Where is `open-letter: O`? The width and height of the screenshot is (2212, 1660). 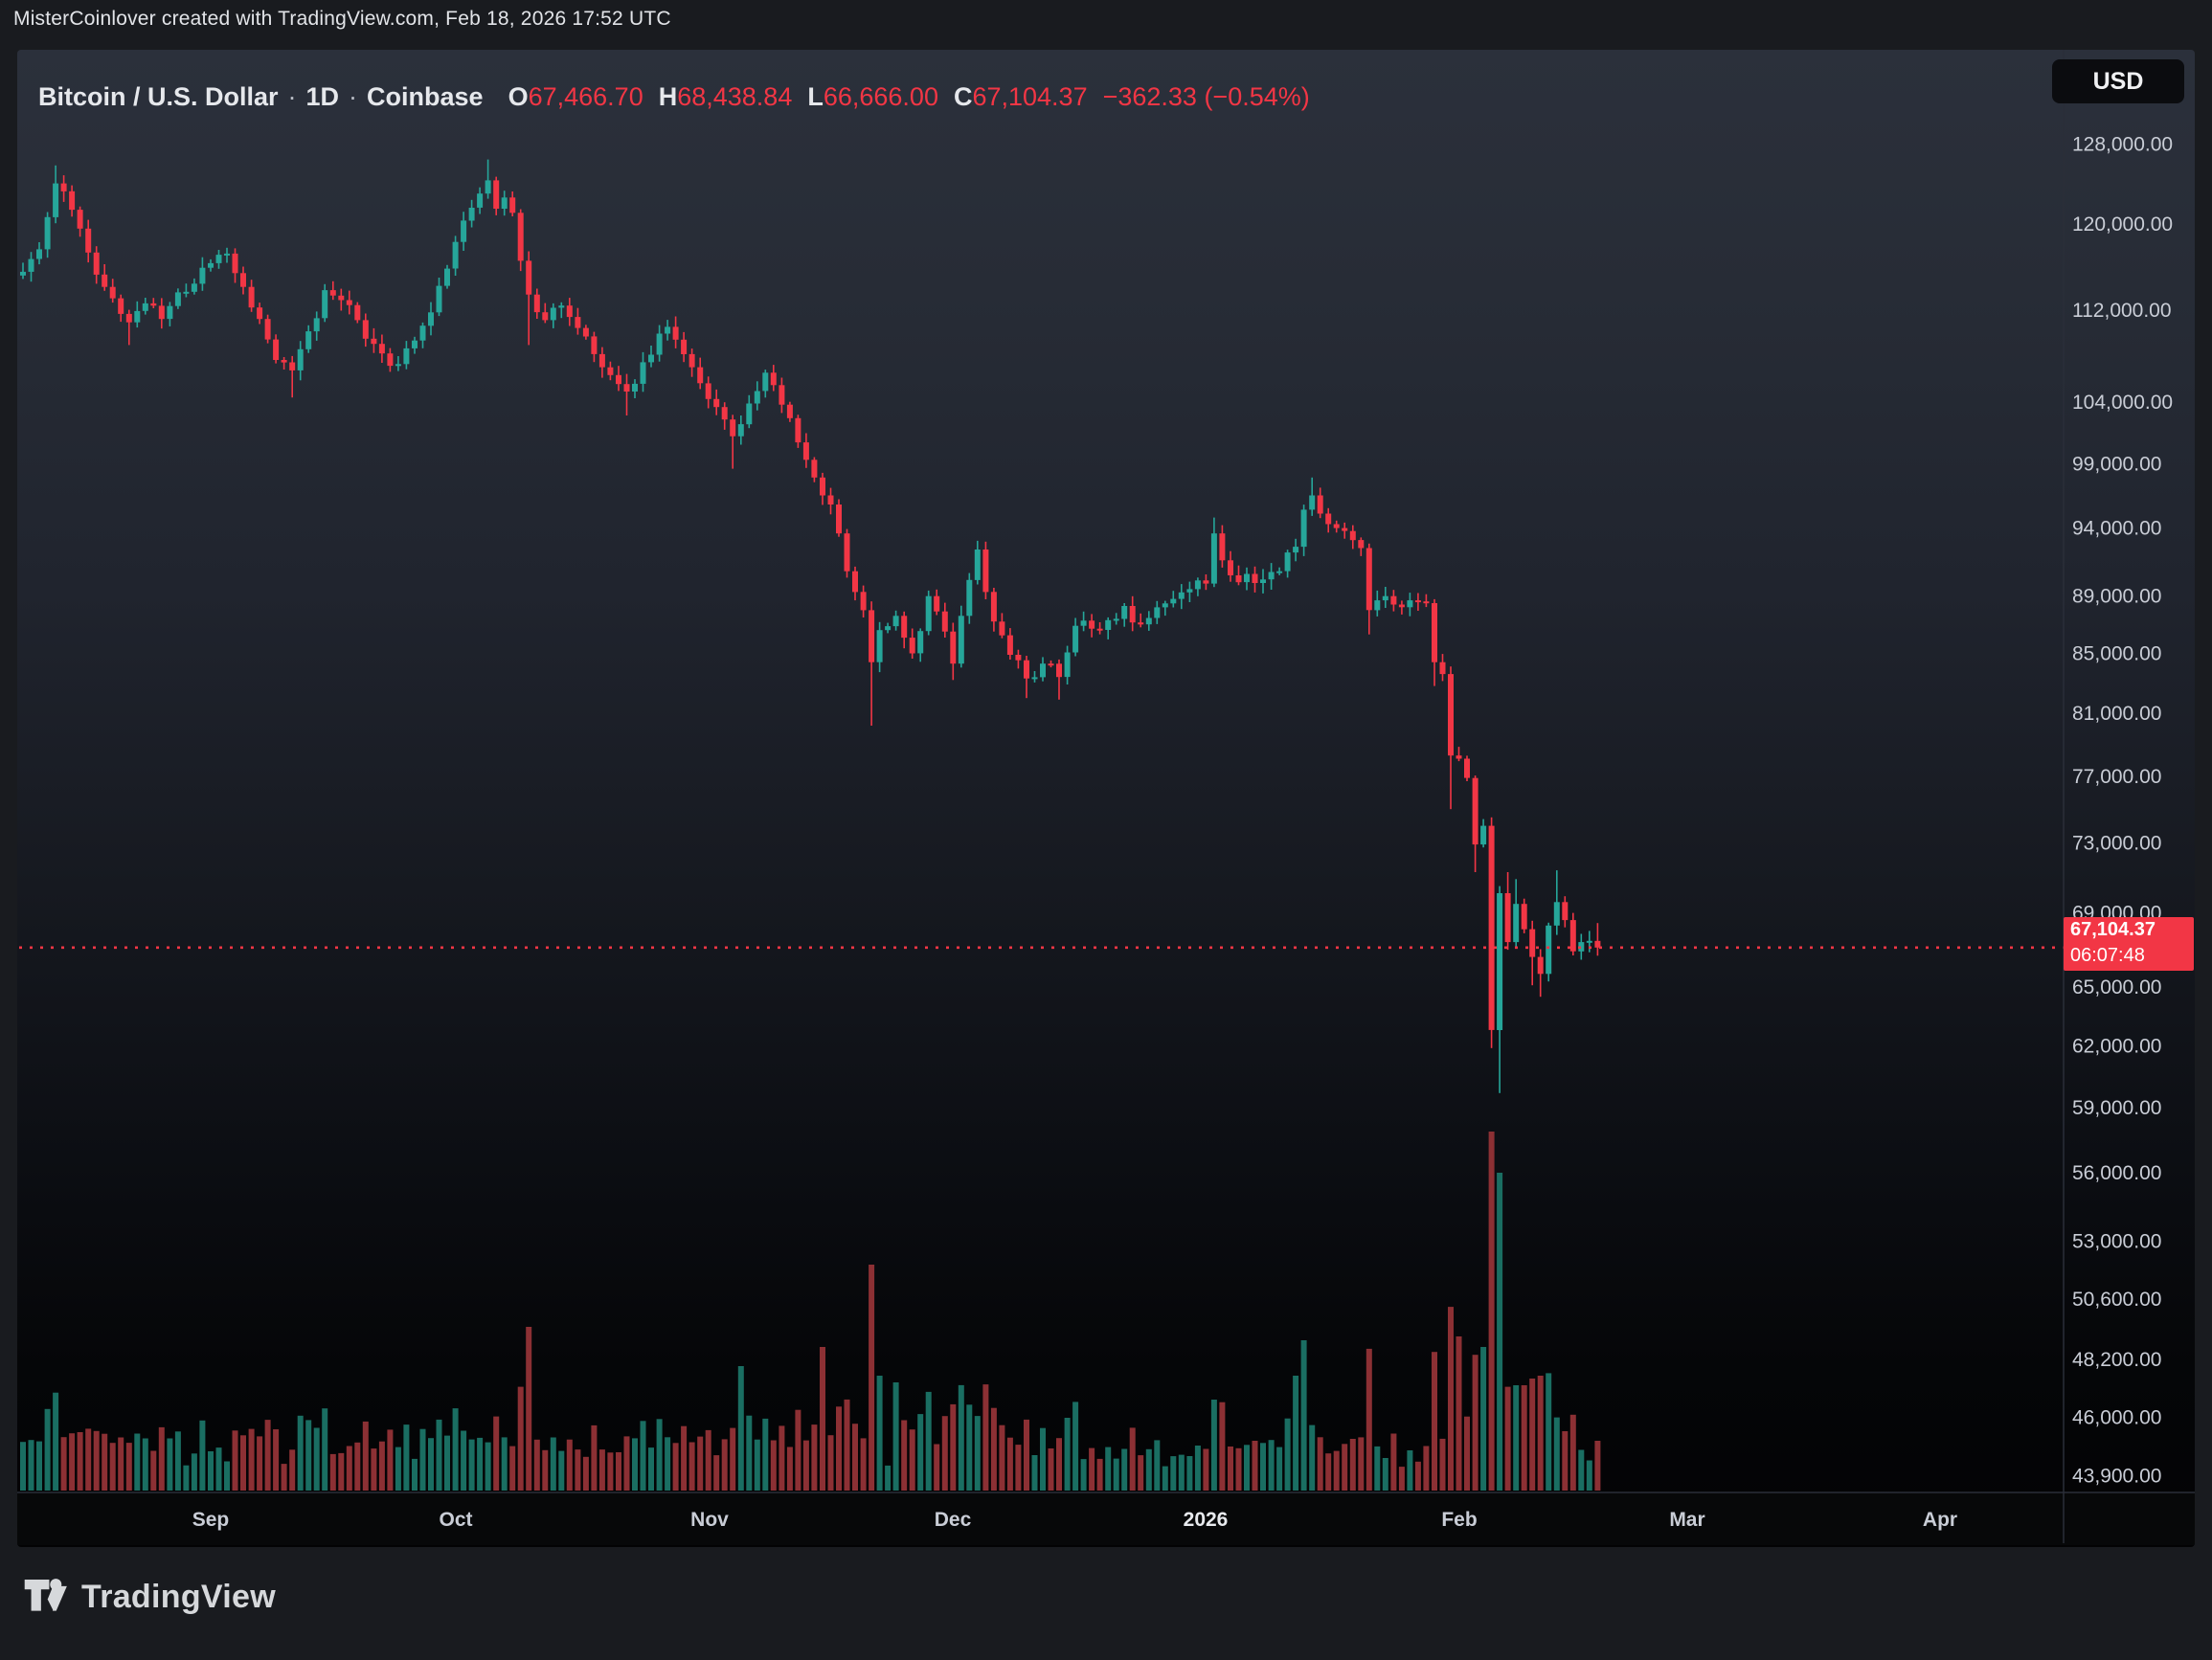
open-letter: O is located at coordinates (518, 96).